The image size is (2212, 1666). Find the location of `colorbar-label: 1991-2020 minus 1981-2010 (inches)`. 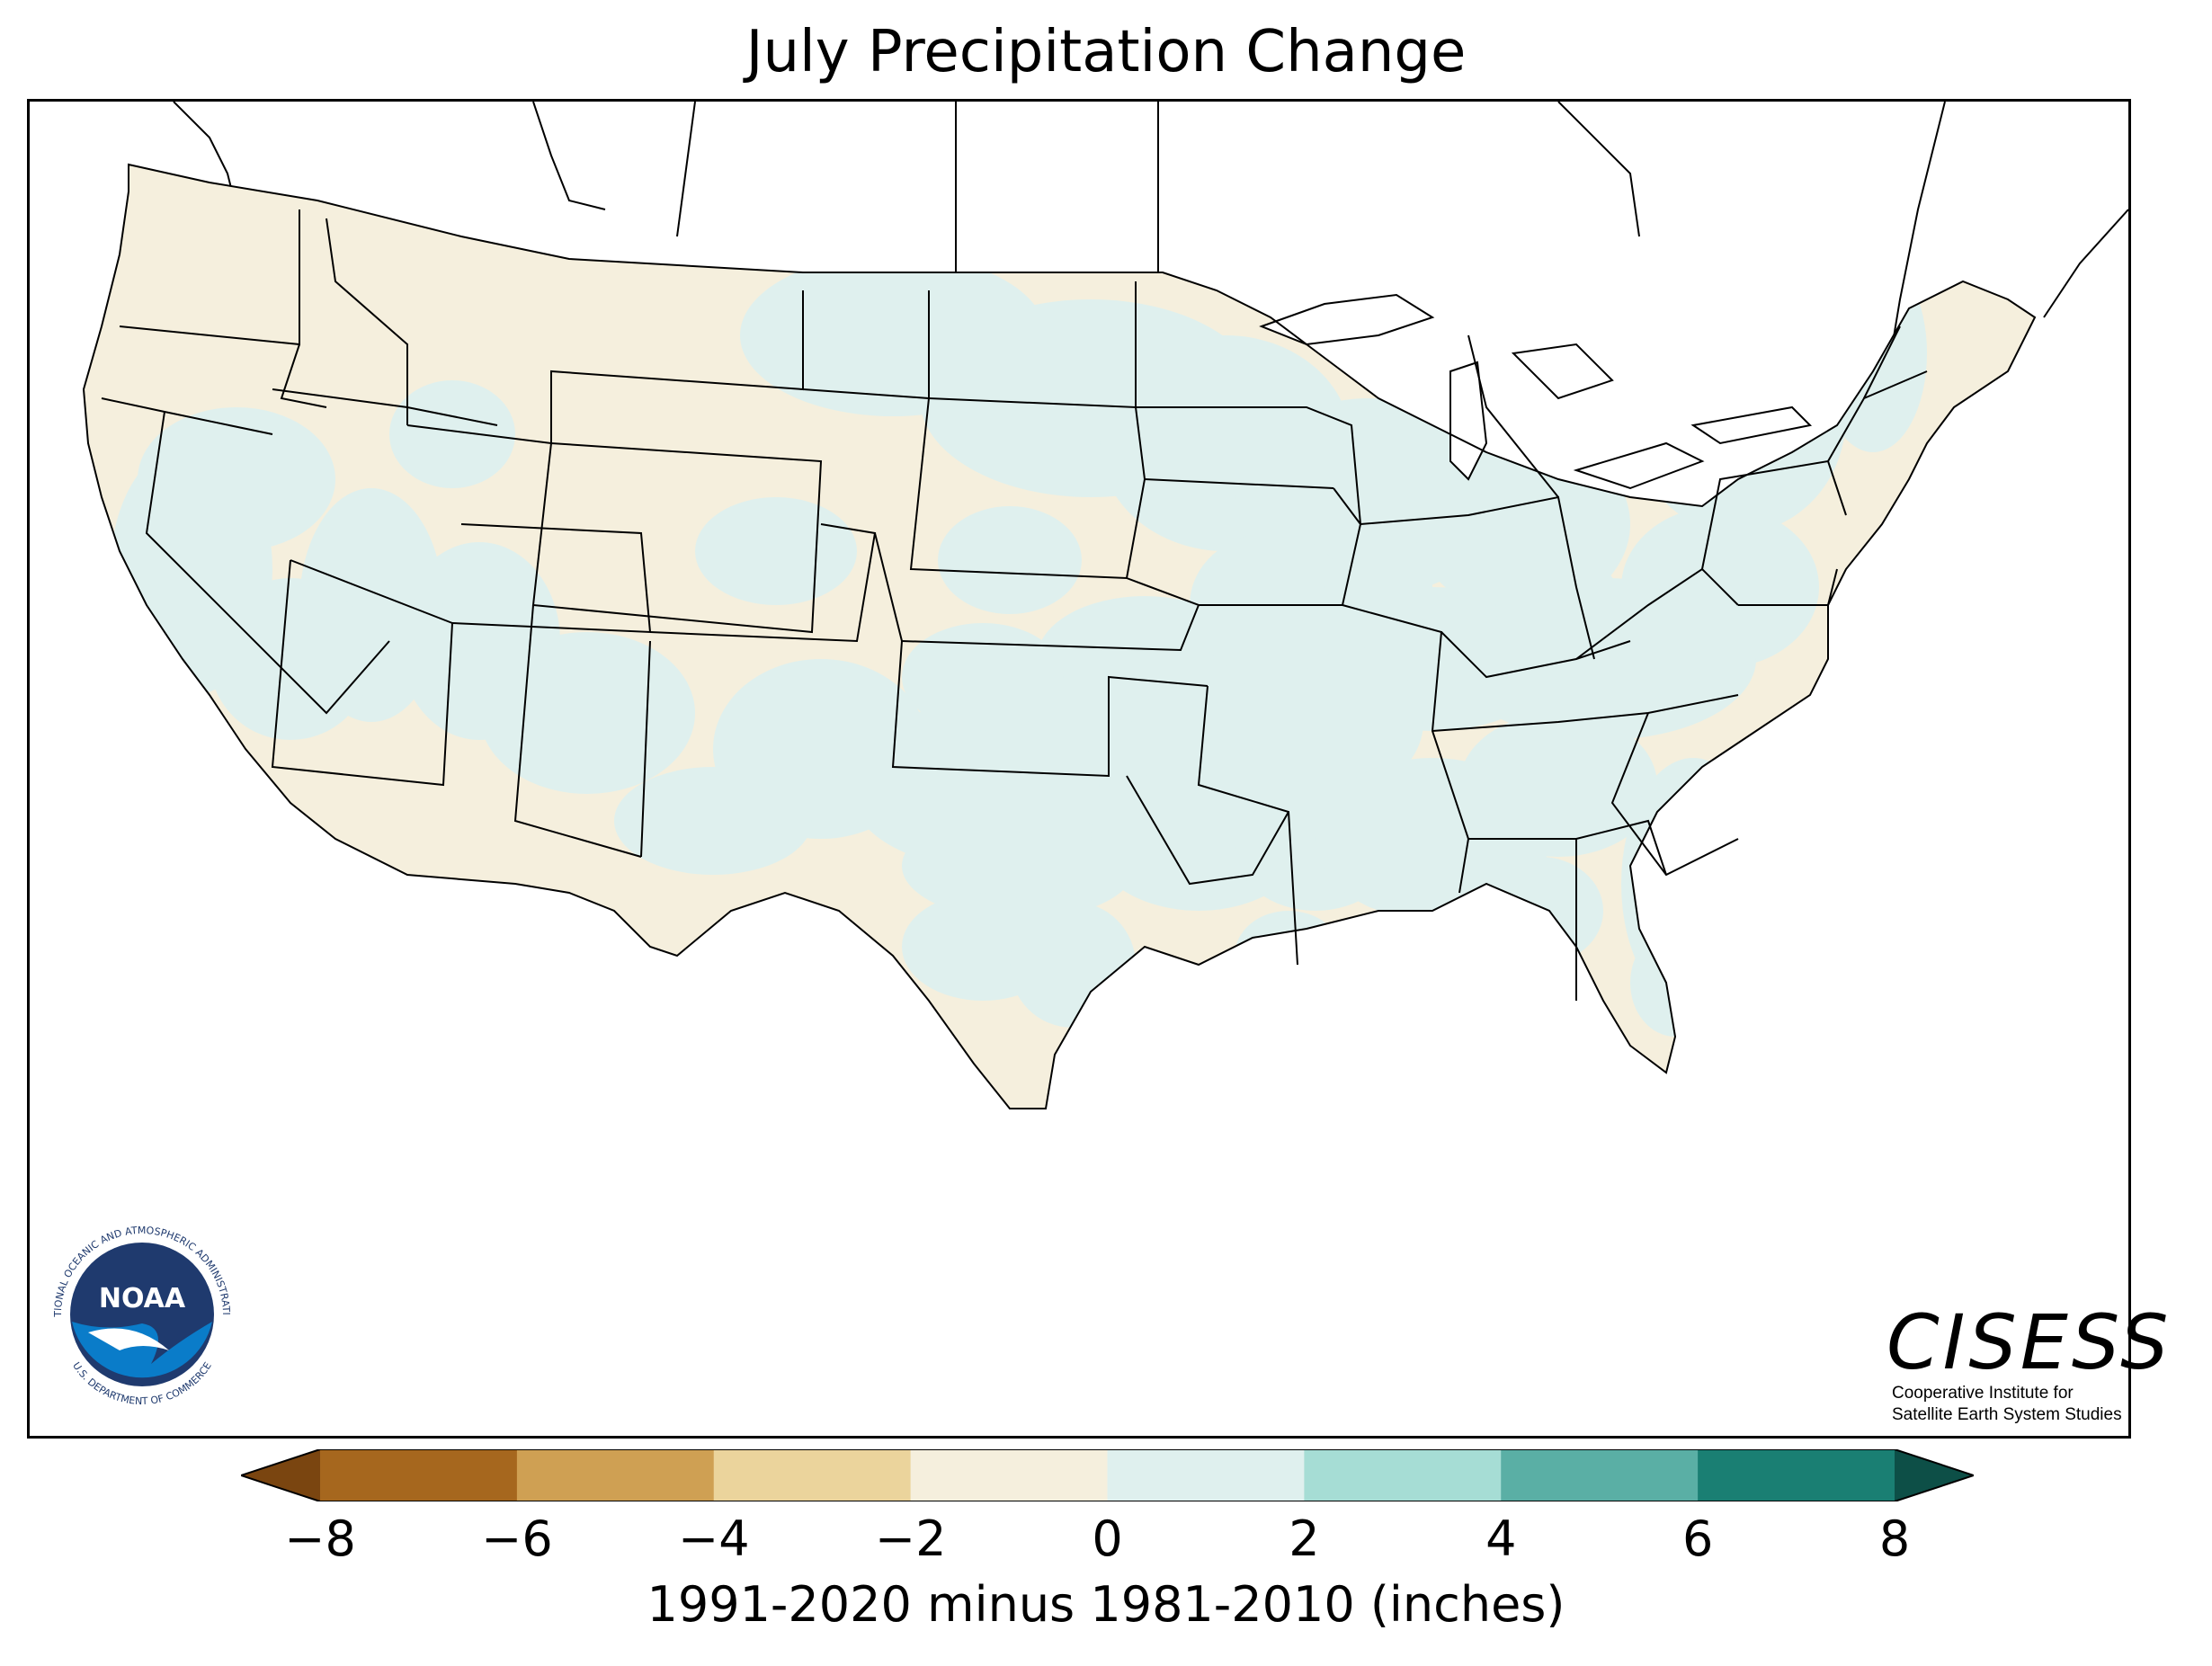

colorbar-label: 1991-2020 minus 1981-2010 (inches) is located at coordinates (1106, 1604).